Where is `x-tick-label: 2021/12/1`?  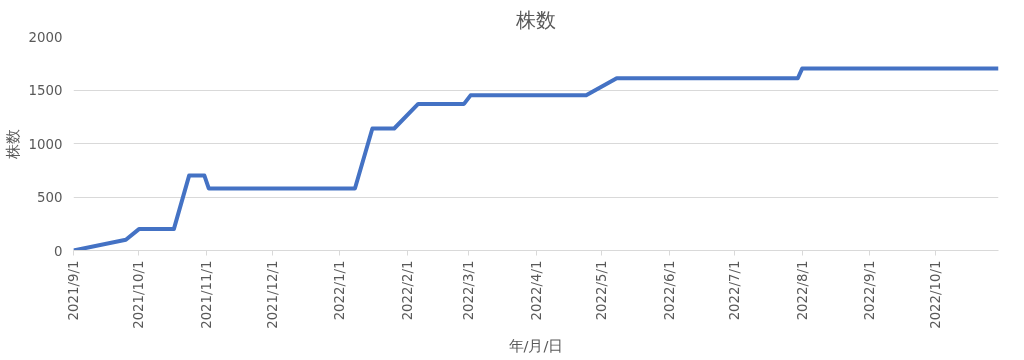 x-tick-label: 2021/12/1 is located at coordinates (272, 294).